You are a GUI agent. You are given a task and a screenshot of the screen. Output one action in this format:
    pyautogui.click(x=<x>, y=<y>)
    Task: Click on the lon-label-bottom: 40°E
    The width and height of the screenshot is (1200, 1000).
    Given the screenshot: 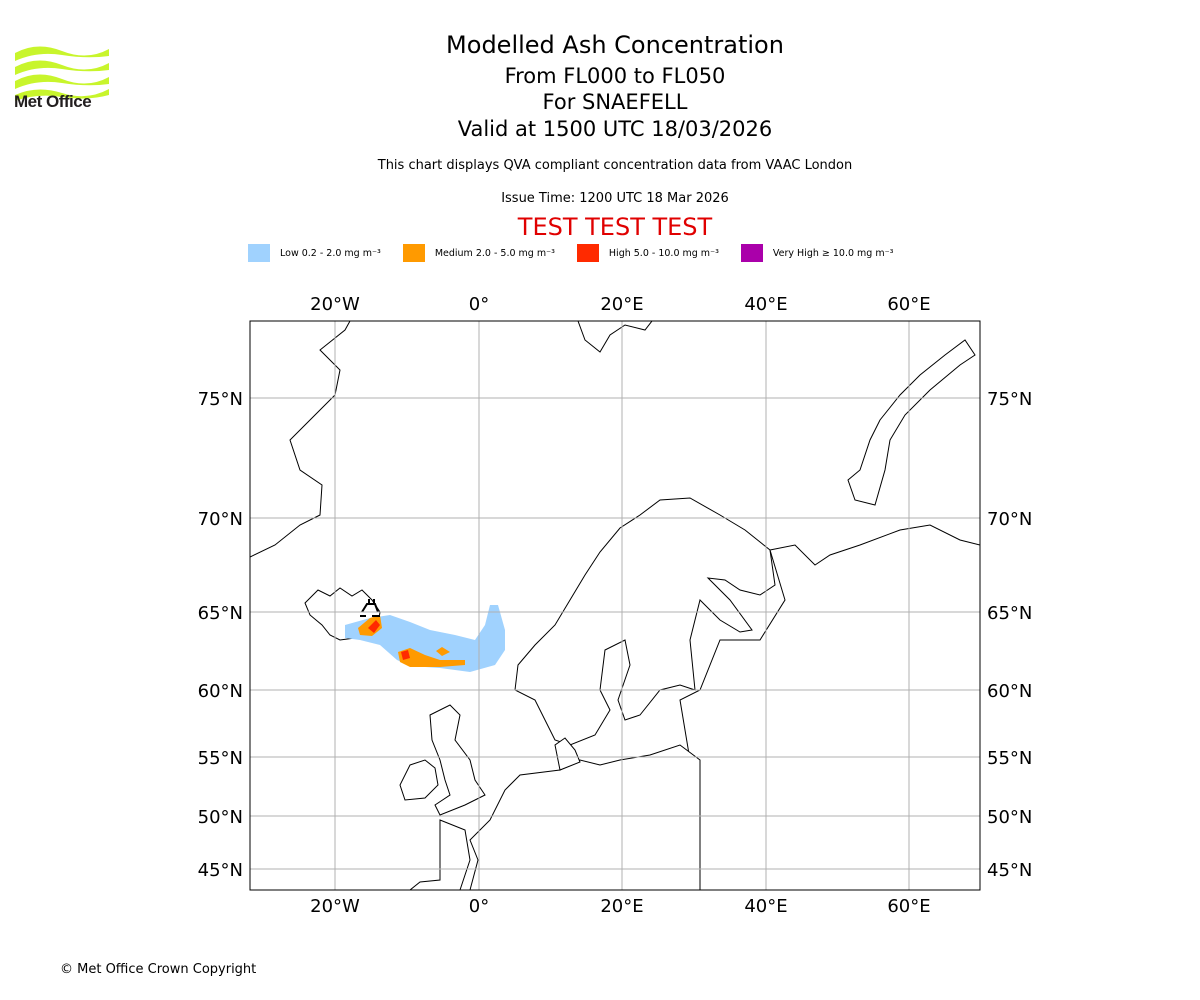 What is the action you would take?
    pyautogui.click(x=765, y=906)
    